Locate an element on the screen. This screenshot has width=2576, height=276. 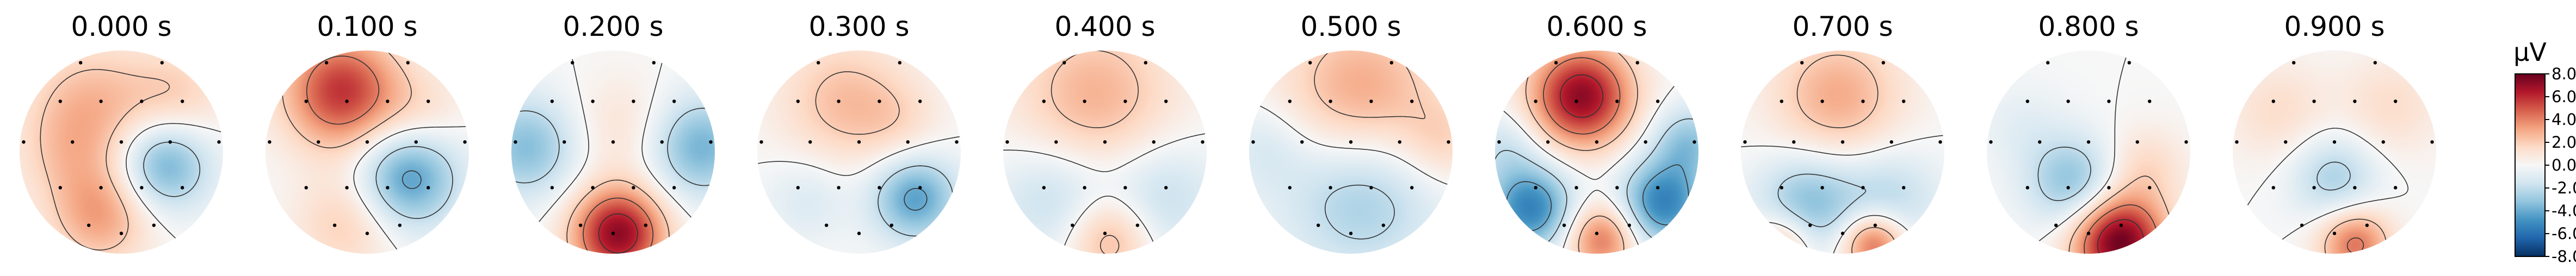
topomap-7: 0.700 s is located at coordinates (1843, 132).